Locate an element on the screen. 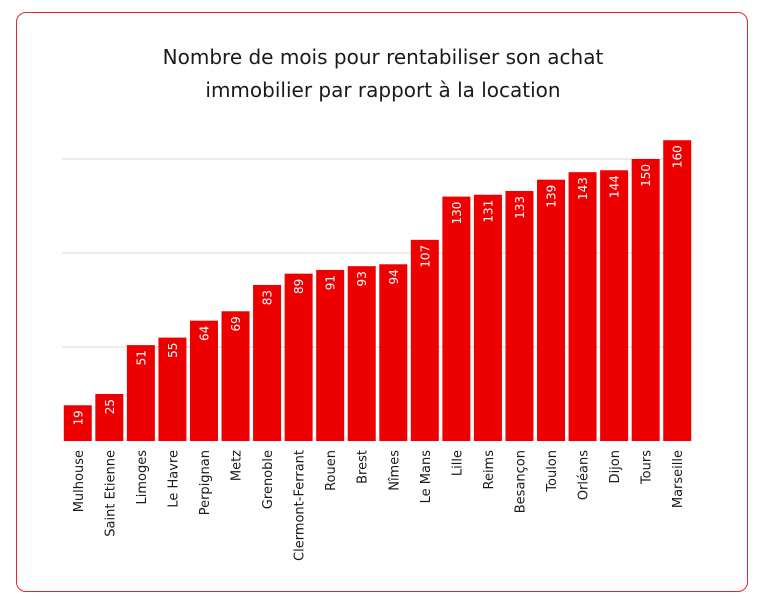  bar-value-label: 150 is located at coordinates (646, 175).